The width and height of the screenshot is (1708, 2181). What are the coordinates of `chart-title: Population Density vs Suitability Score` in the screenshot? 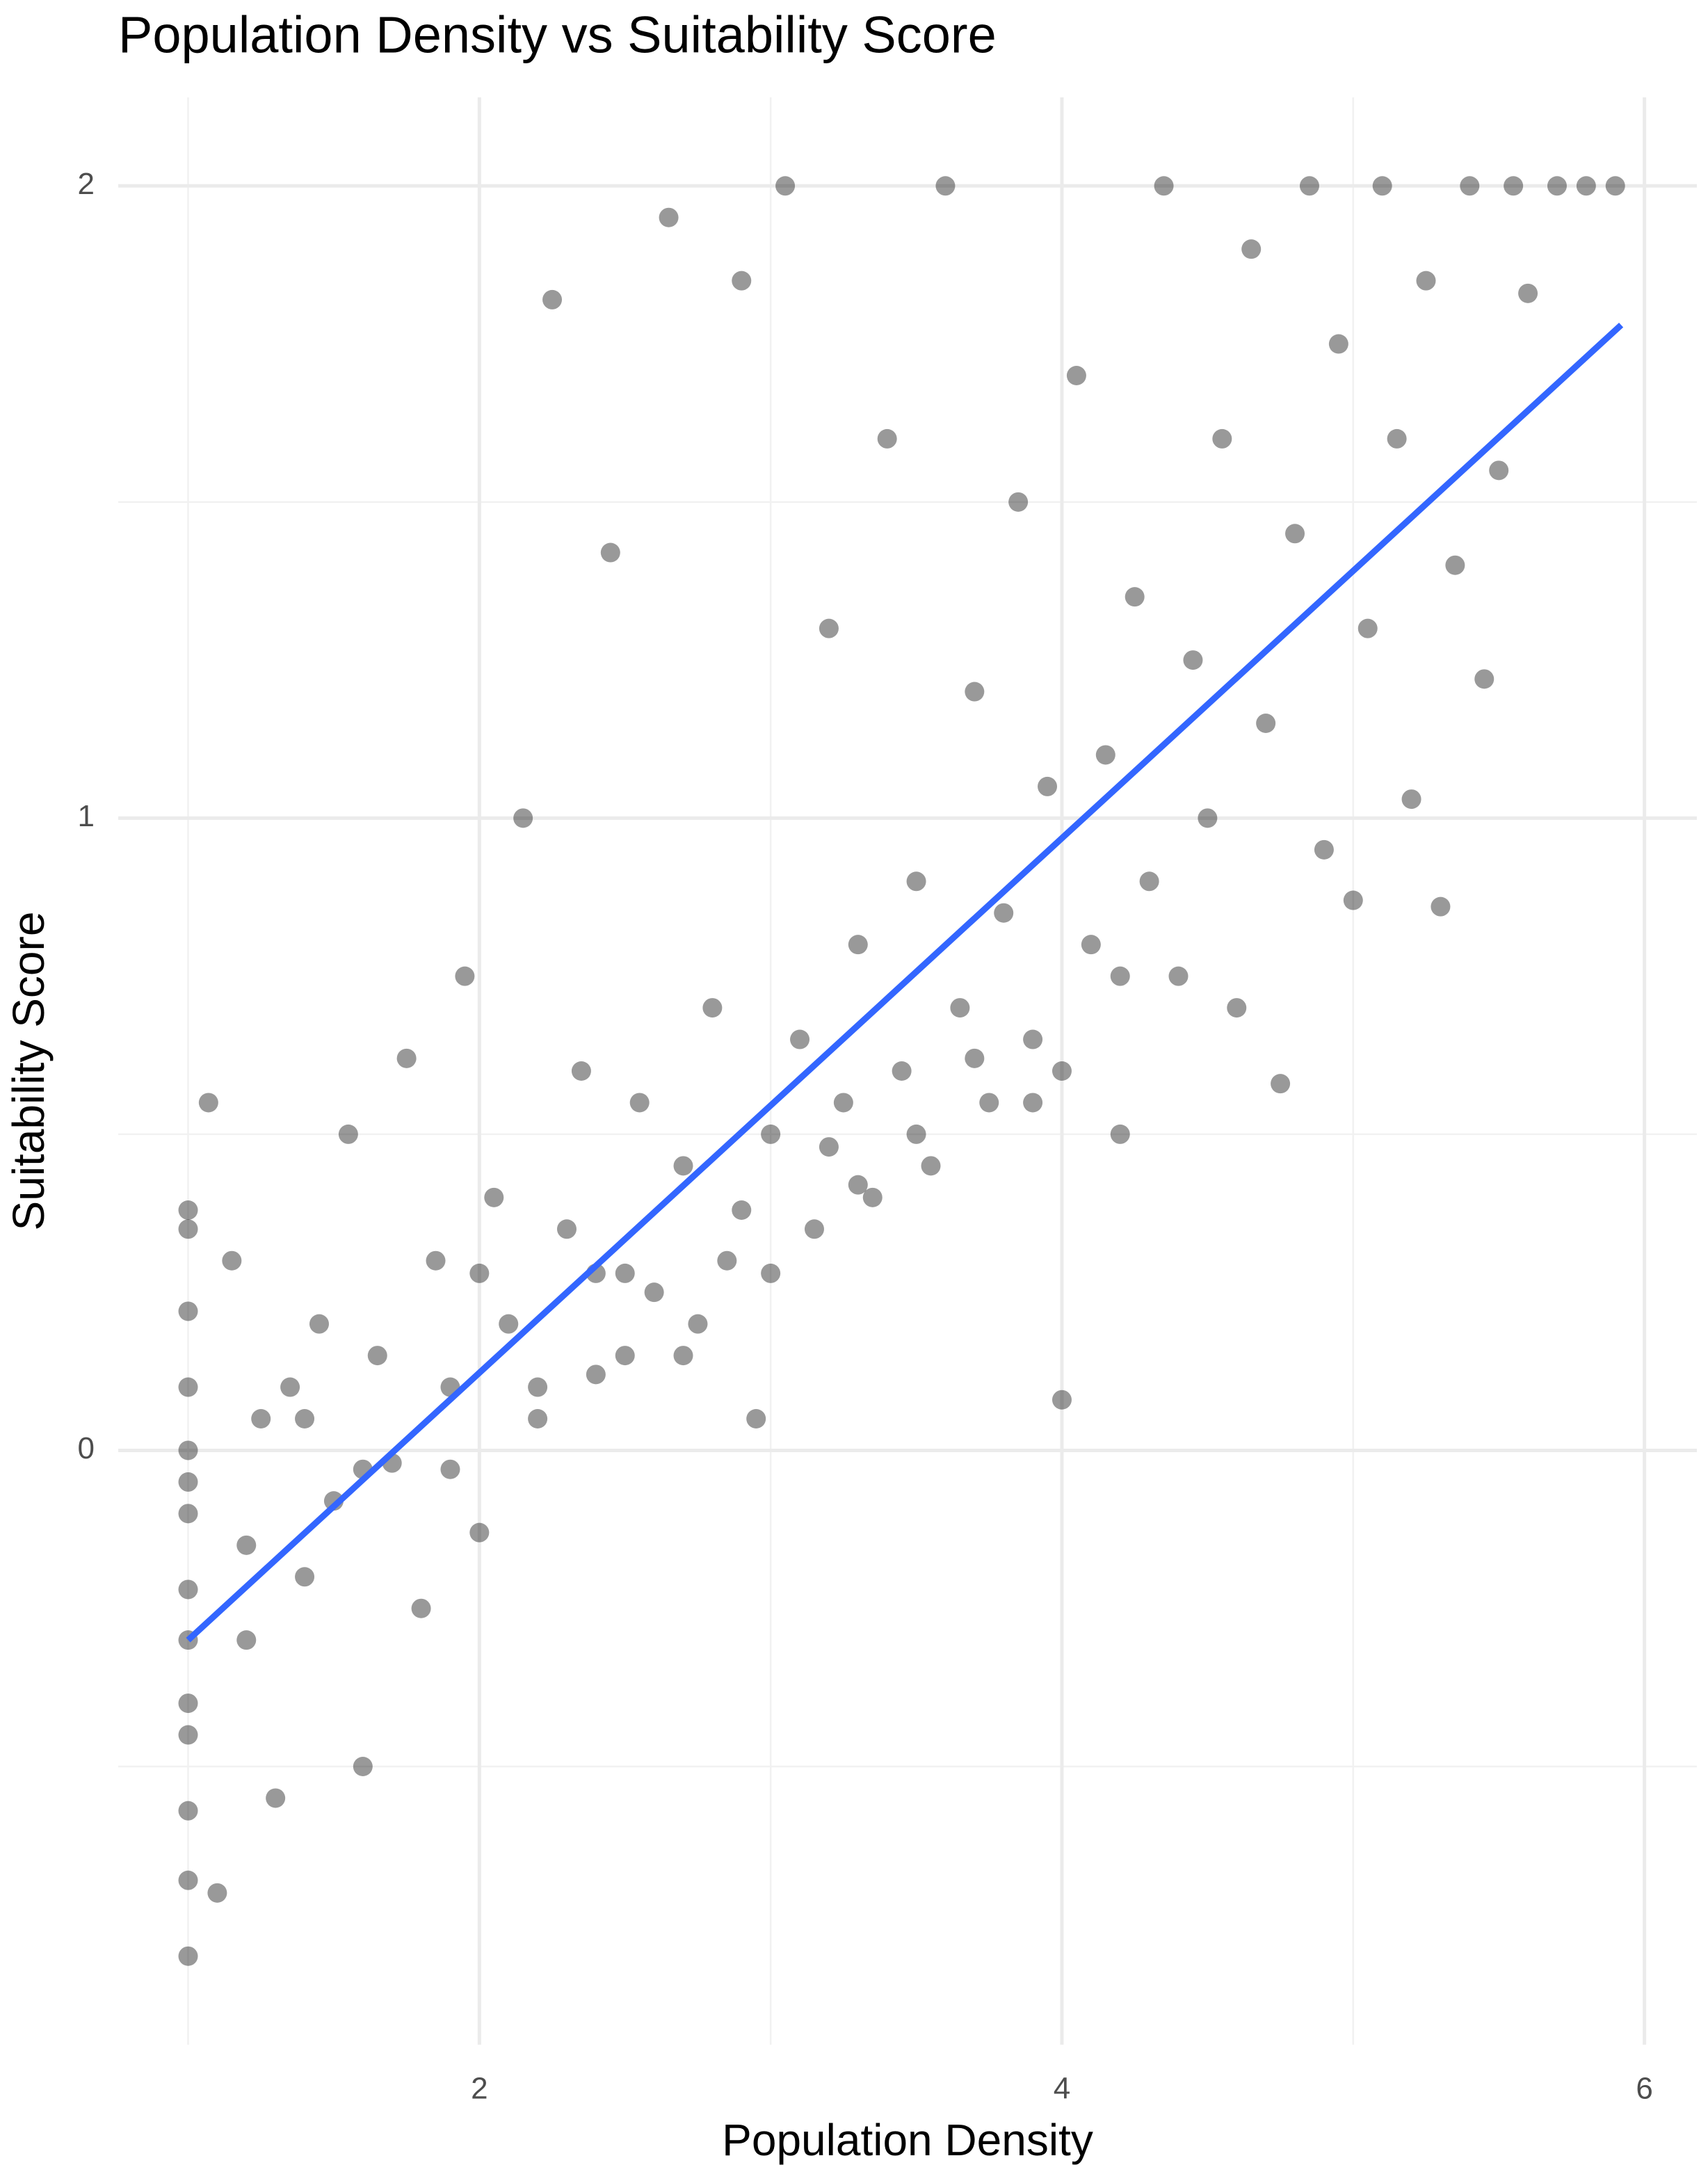 It's located at (557, 35).